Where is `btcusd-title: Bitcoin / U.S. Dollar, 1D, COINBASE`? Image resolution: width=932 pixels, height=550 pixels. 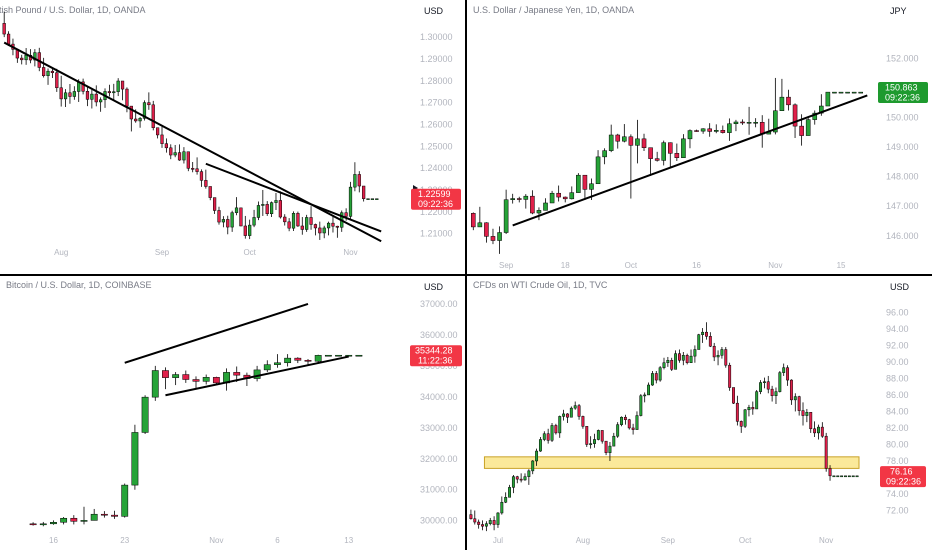 btcusd-title: Bitcoin / U.S. Dollar, 1D, COINBASE is located at coordinates (79, 285).